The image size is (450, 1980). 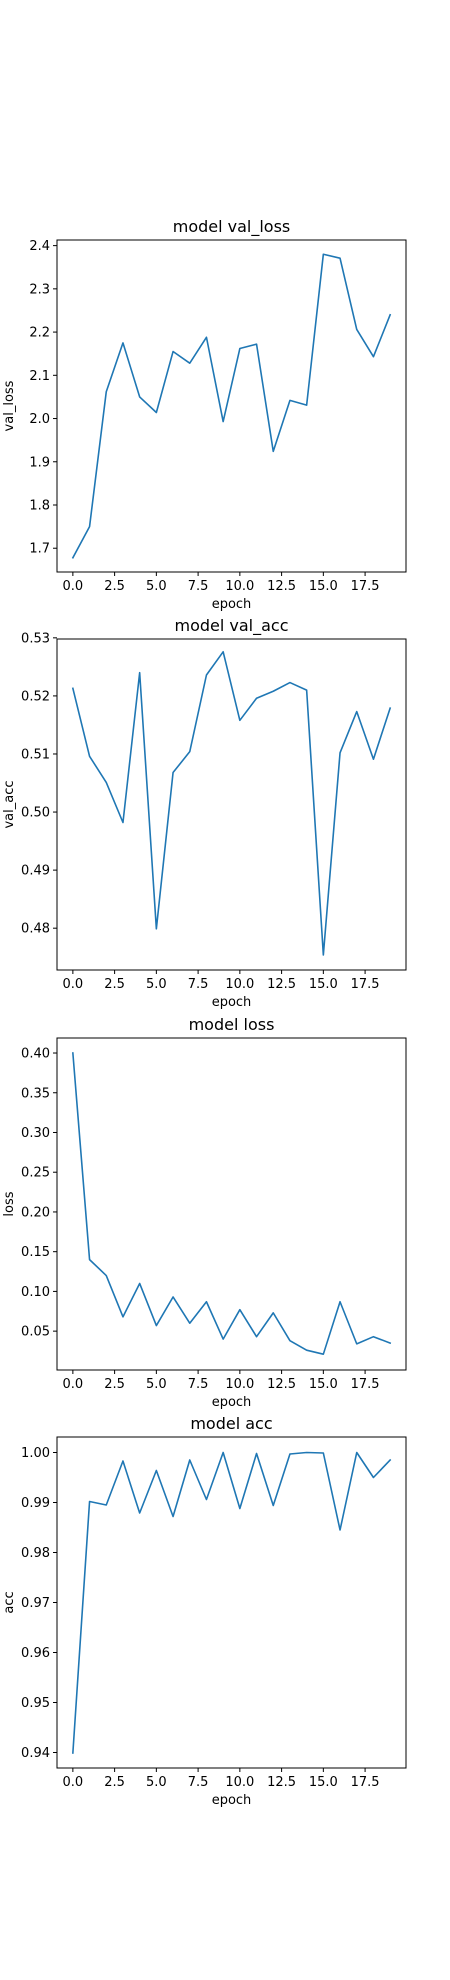 I want to click on y-tick-label: 0.35, so click(x=35, y=1093).